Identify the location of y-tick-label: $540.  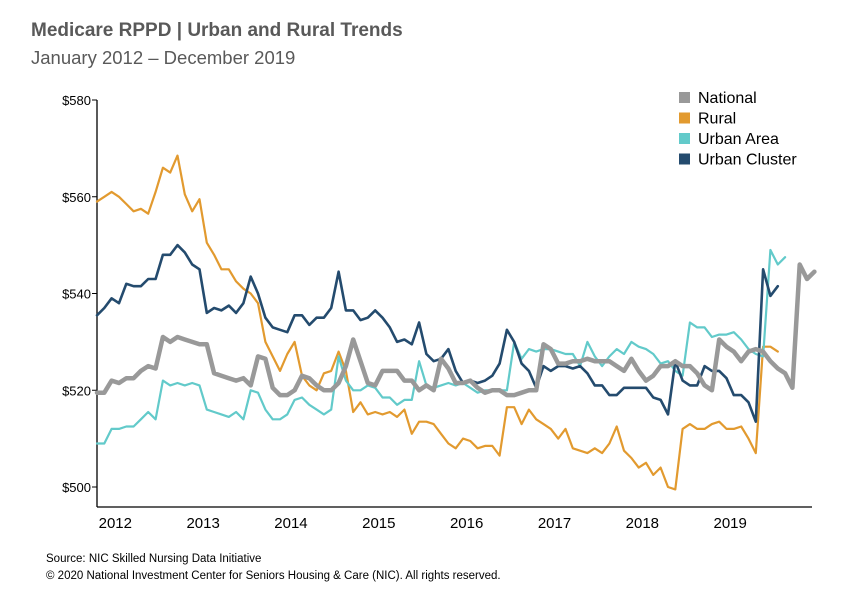
(76, 294).